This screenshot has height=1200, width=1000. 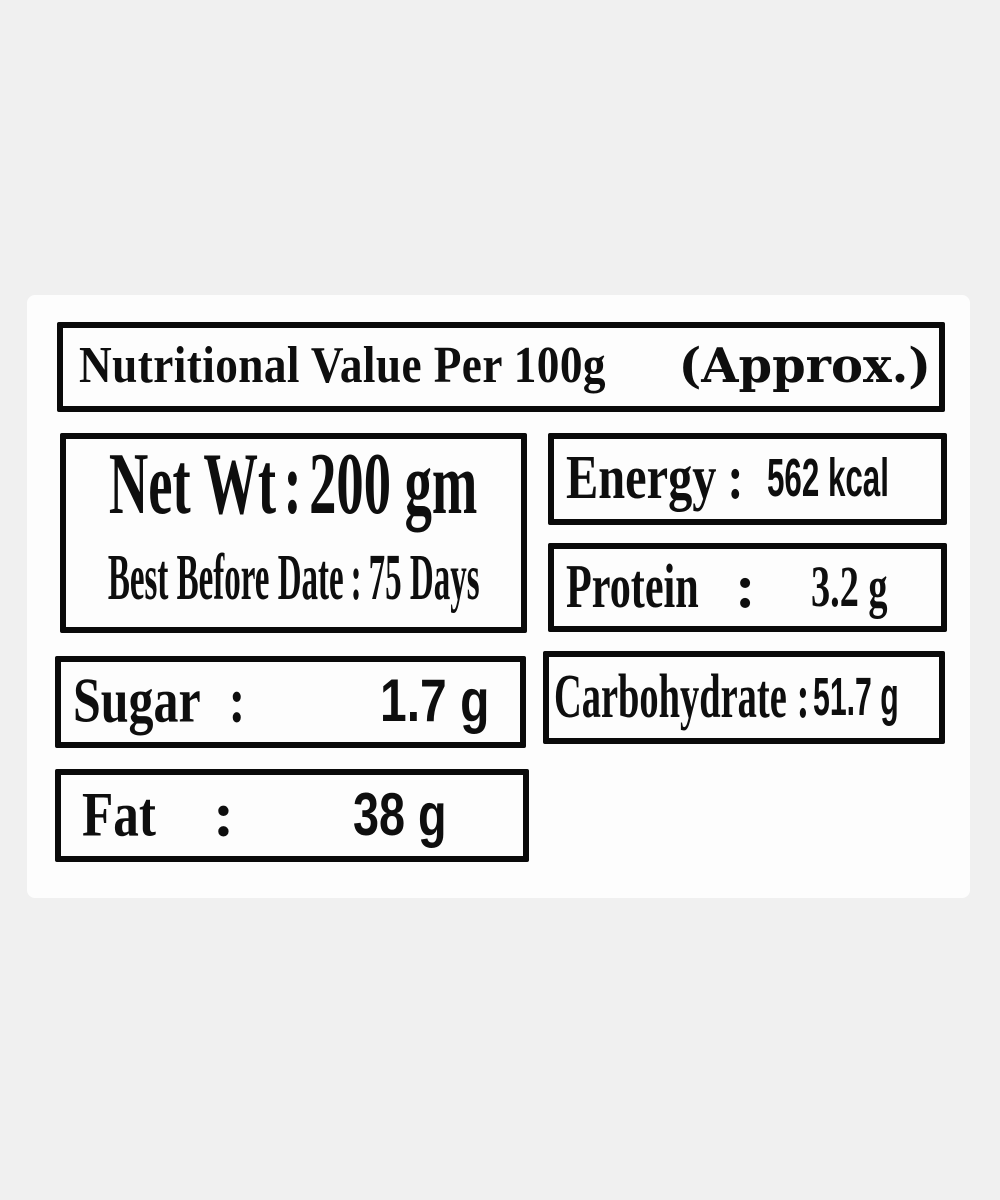 What do you see at coordinates (225, 577) in the screenshot?
I see `best-before-label: Best Before Date` at bounding box center [225, 577].